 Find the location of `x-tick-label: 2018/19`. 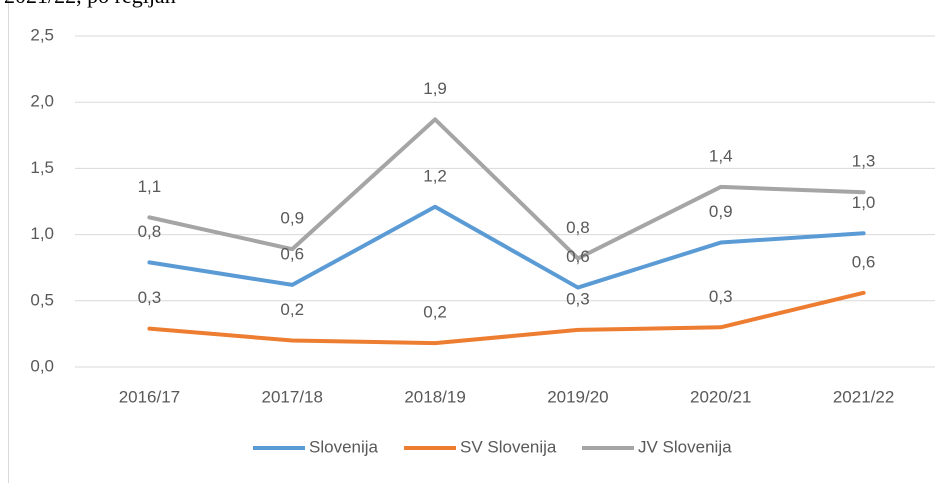

x-tick-label: 2018/19 is located at coordinates (434, 396).